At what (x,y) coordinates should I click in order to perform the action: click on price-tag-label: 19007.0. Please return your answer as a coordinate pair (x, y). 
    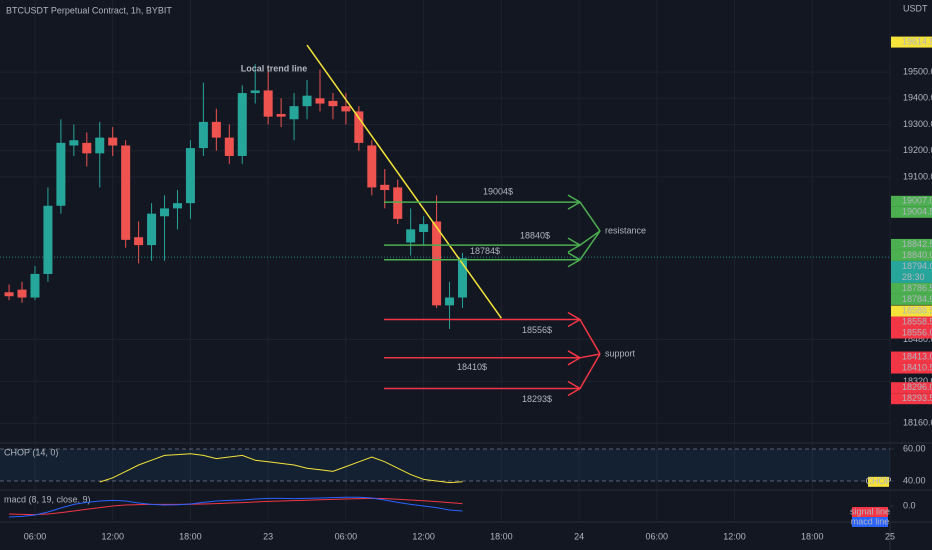
    Looking at the image, I should click on (917, 201).